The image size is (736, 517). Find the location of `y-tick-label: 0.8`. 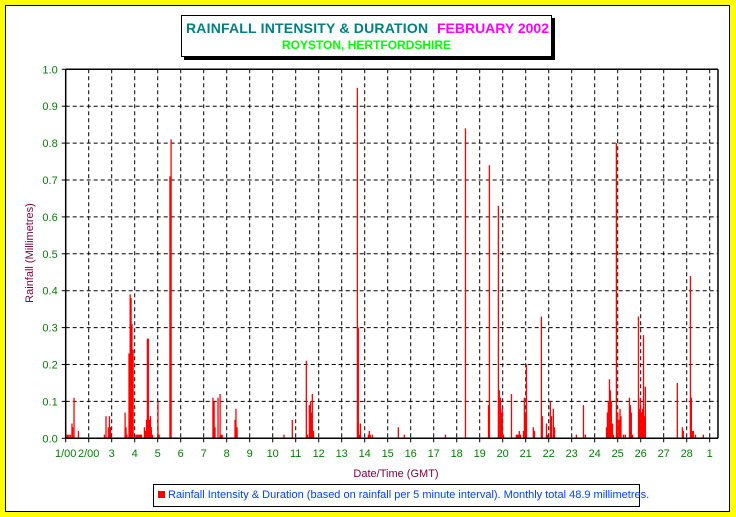

y-tick-label: 0.8 is located at coordinates (49, 144).